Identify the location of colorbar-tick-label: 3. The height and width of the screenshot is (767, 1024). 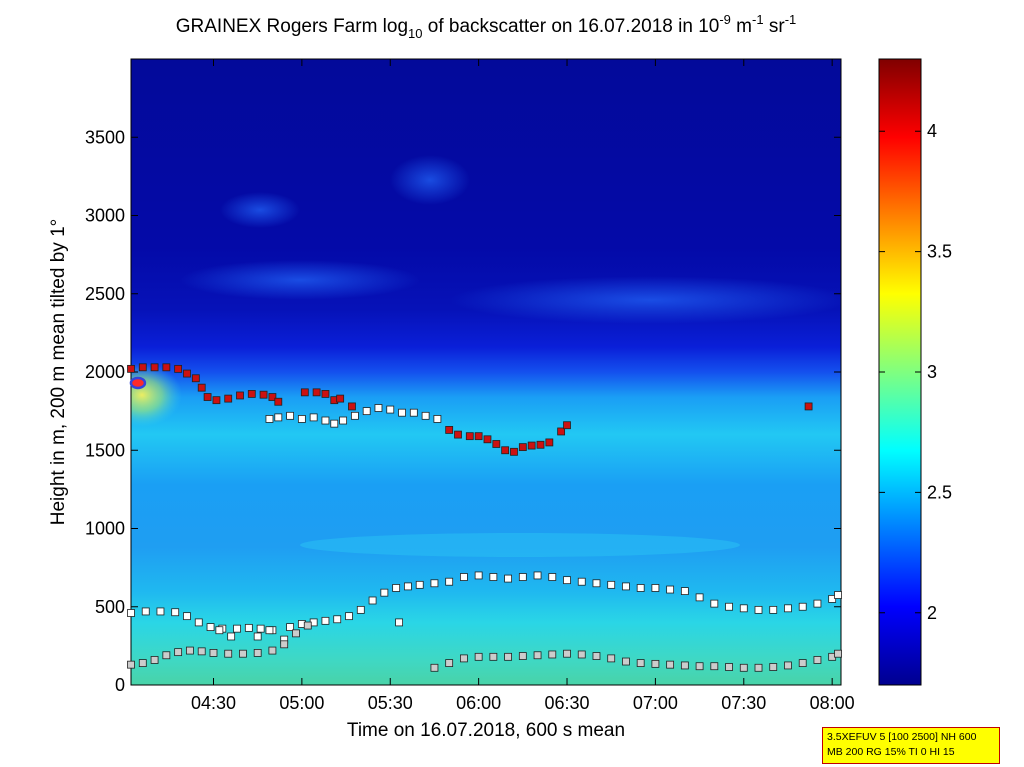
(932, 372).